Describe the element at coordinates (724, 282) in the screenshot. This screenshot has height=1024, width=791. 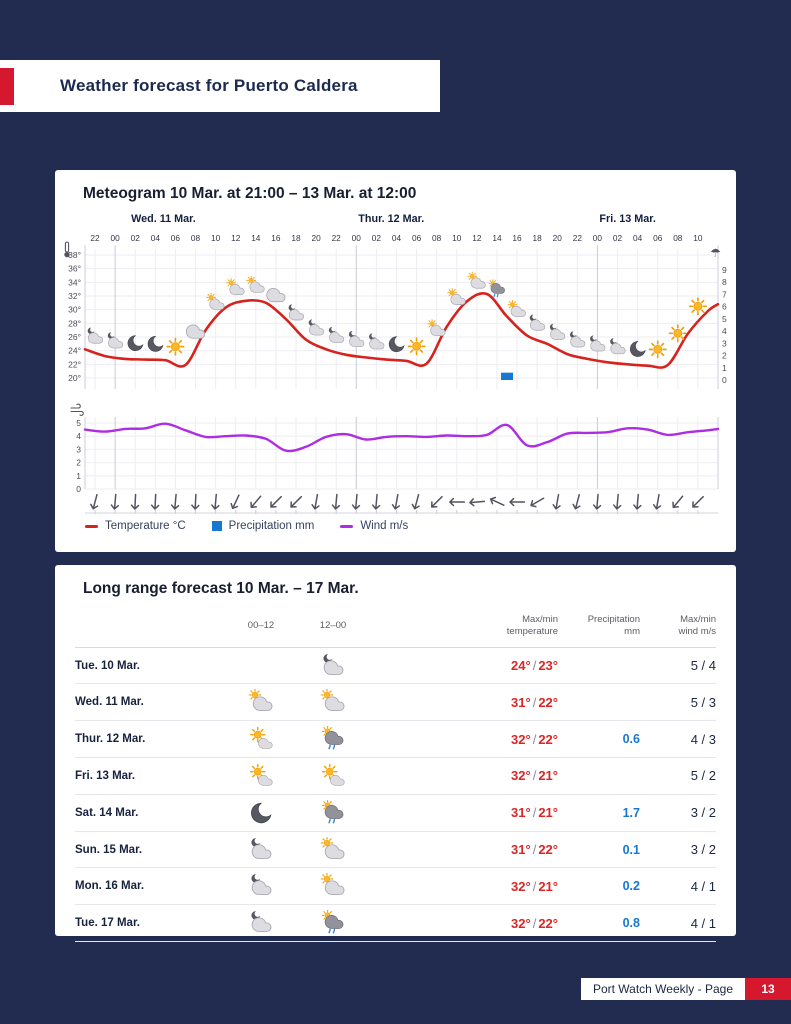
I see `precip-axis-label: 8` at that location.